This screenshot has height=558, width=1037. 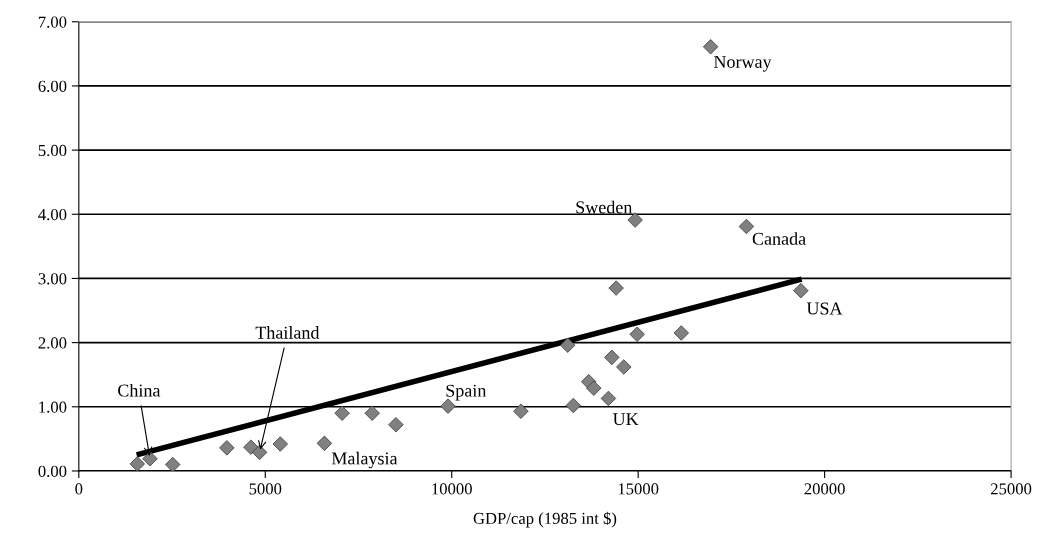 I want to click on y-tick-label: 6.00, so click(x=52, y=86).